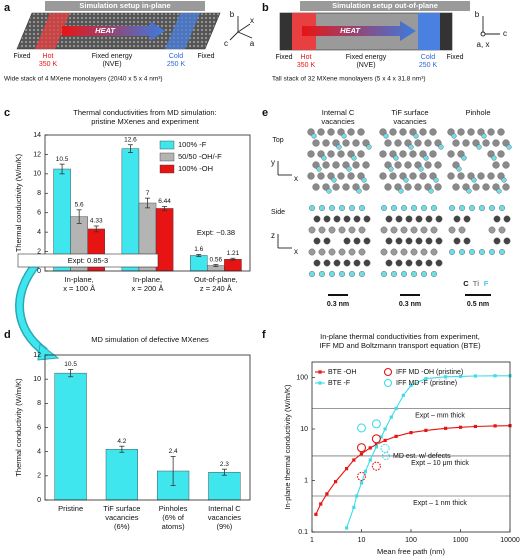 The width and height of the screenshot is (520, 560). What do you see at coordinates (389, 26) in the screenshot?
I see `panel-b-schematic` at bounding box center [389, 26].